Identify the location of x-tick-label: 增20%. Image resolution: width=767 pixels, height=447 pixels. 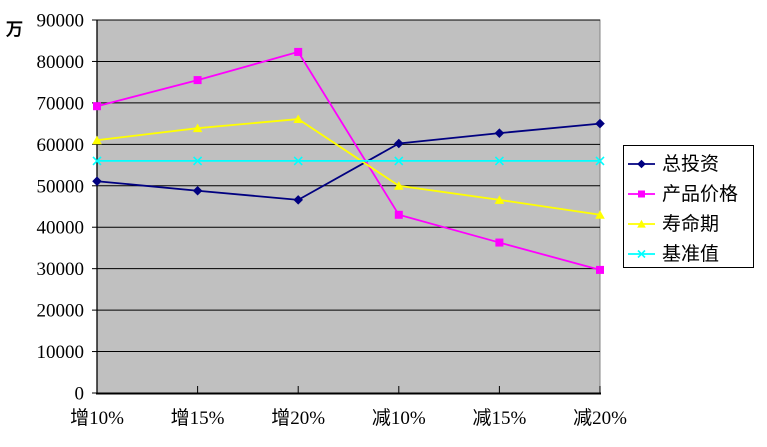
(298, 418).